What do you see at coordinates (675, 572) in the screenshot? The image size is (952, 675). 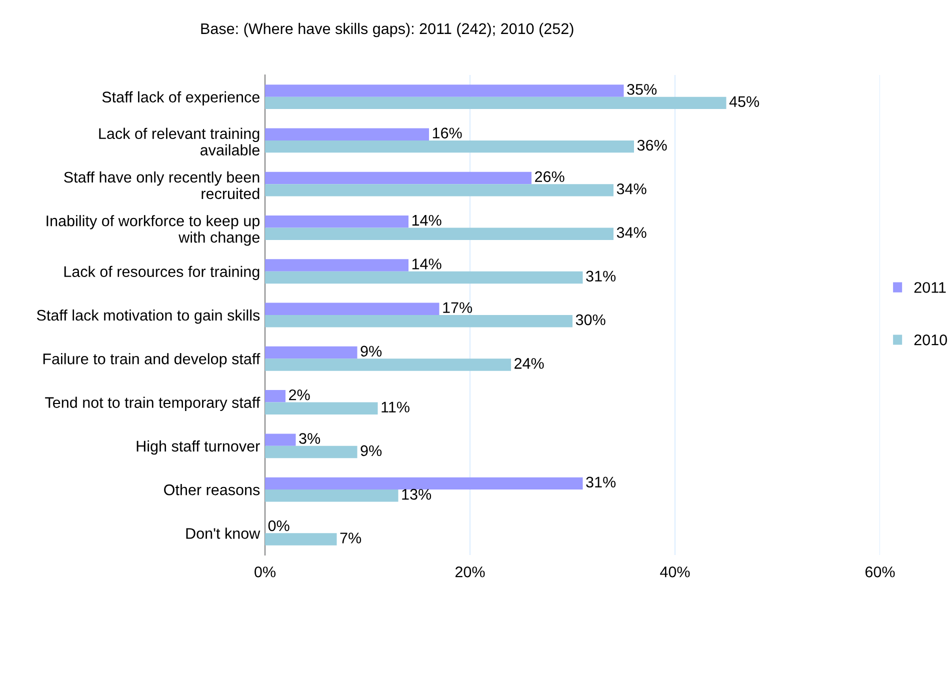 I see `x-tick-label: 40%` at bounding box center [675, 572].